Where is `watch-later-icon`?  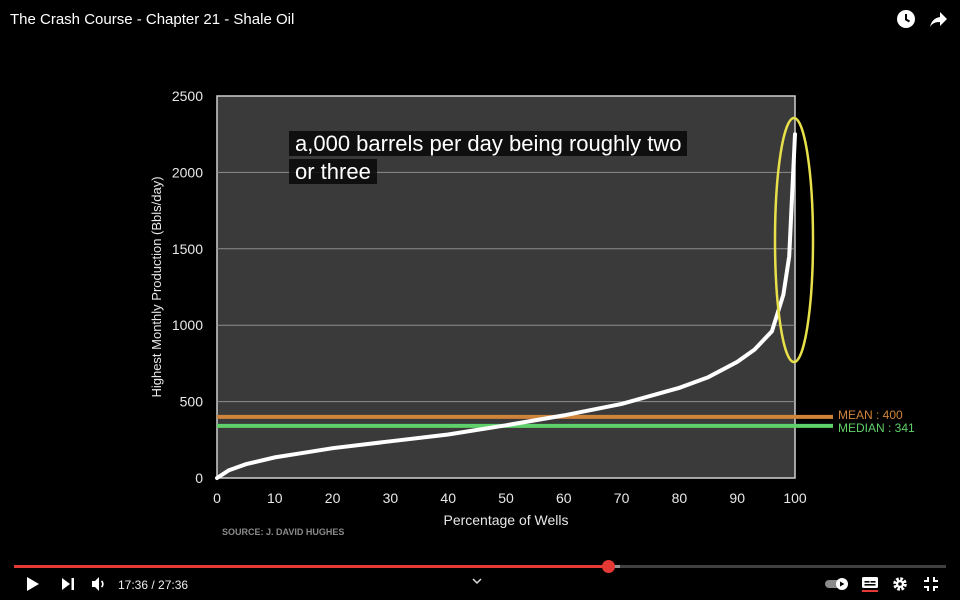
watch-later-icon is located at coordinates (906, 19).